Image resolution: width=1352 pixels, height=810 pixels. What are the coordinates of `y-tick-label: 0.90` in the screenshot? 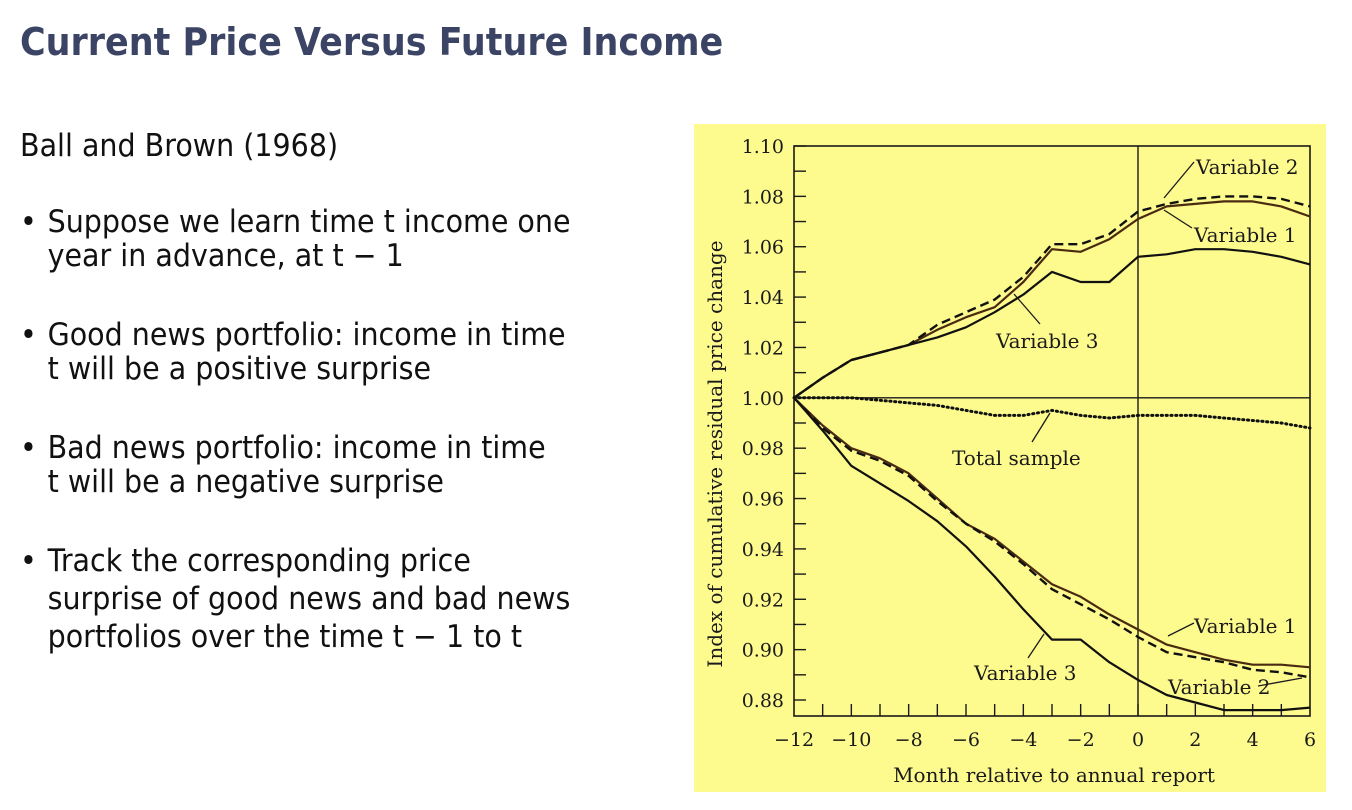 It's located at (763, 651).